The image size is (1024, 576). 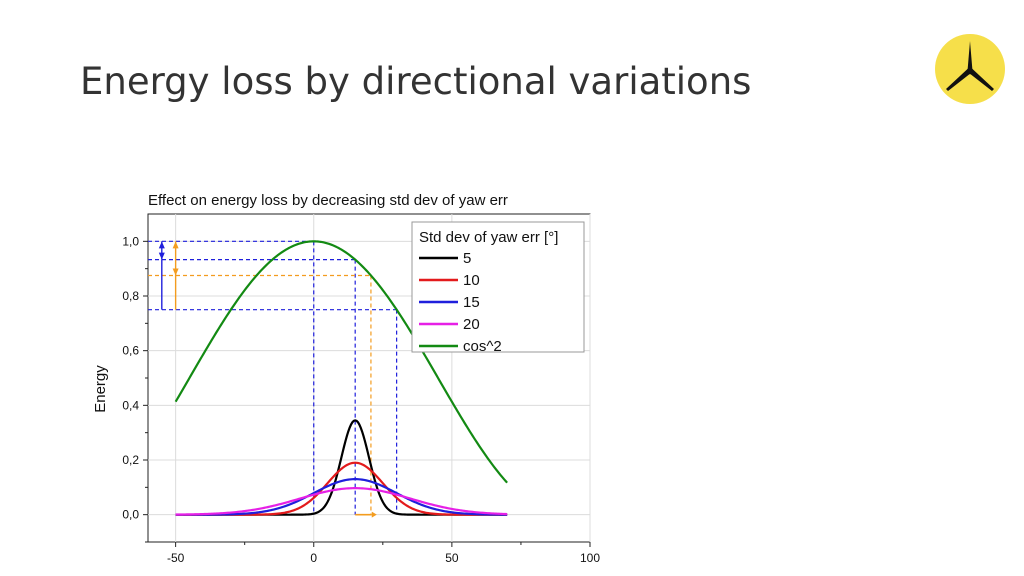 What do you see at coordinates (452, 558) in the screenshot?
I see `x-tick-label: 50` at bounding box center [452, 558].